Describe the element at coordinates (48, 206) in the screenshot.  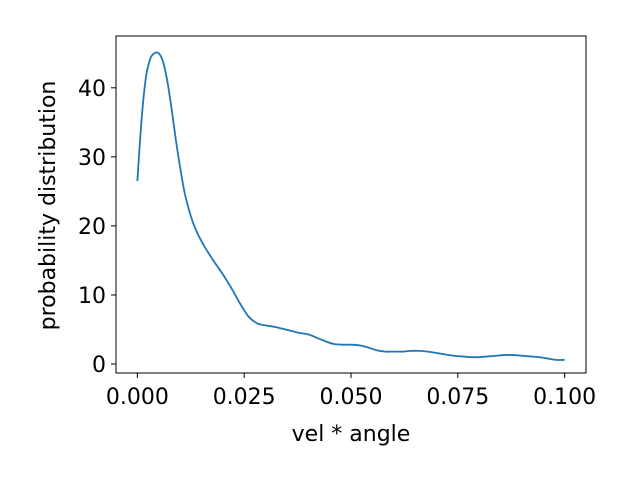
I see `y-axis-label: probability distribution` at that location.